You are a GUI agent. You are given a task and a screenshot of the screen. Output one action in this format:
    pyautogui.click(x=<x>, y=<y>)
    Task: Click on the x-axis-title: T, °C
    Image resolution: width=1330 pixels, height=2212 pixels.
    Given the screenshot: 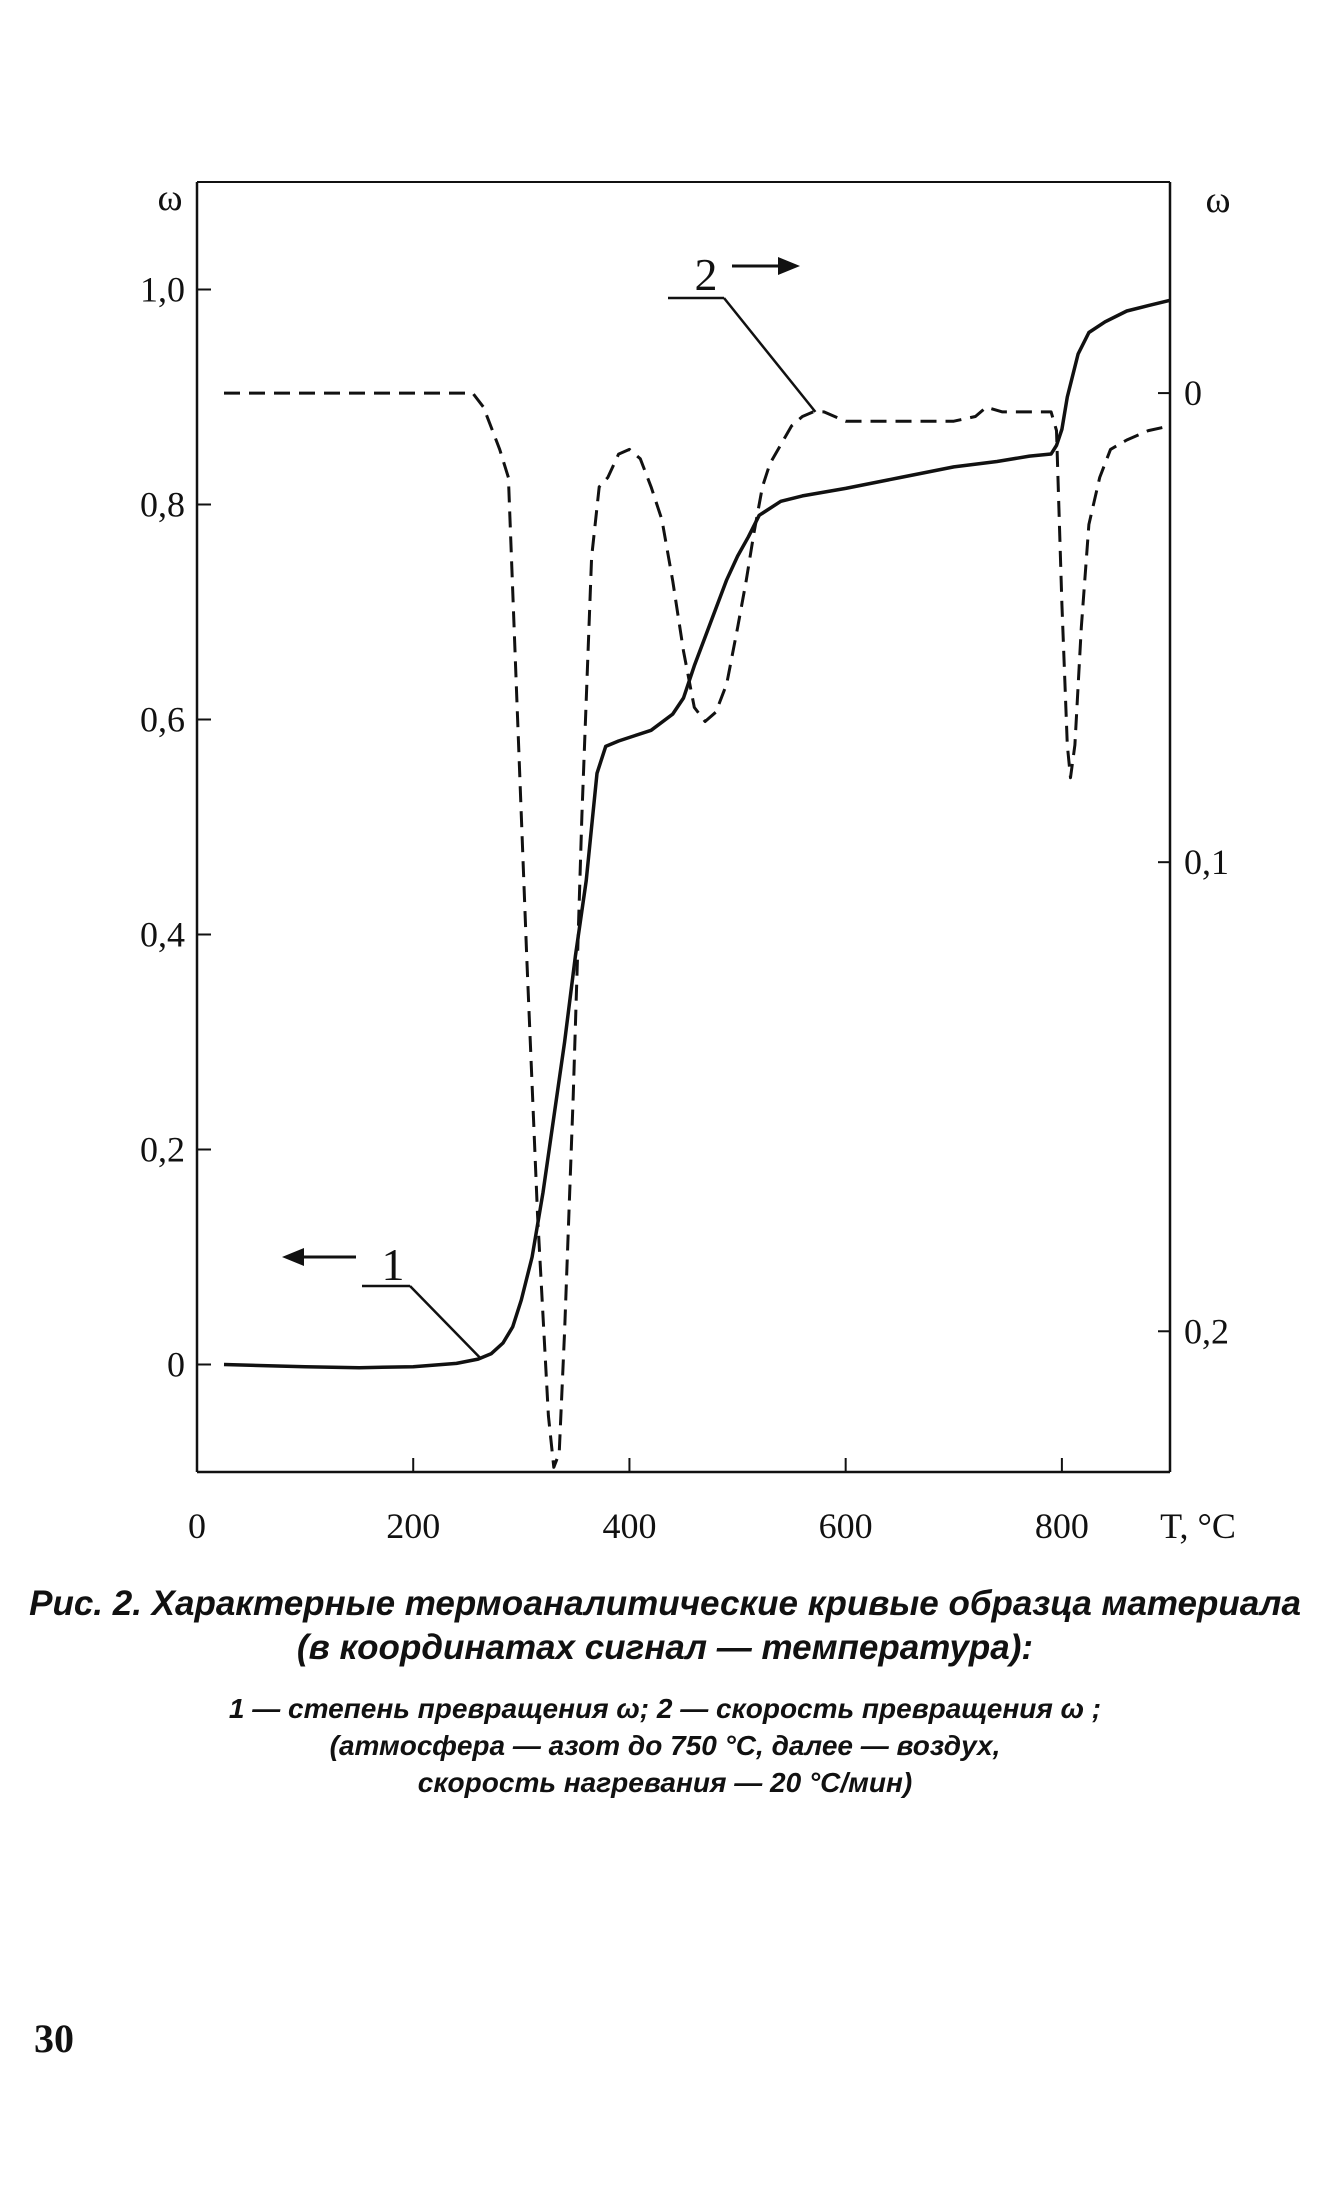 What is the action you would take?
    pyautogui.click(x=1198, y=1526)
    